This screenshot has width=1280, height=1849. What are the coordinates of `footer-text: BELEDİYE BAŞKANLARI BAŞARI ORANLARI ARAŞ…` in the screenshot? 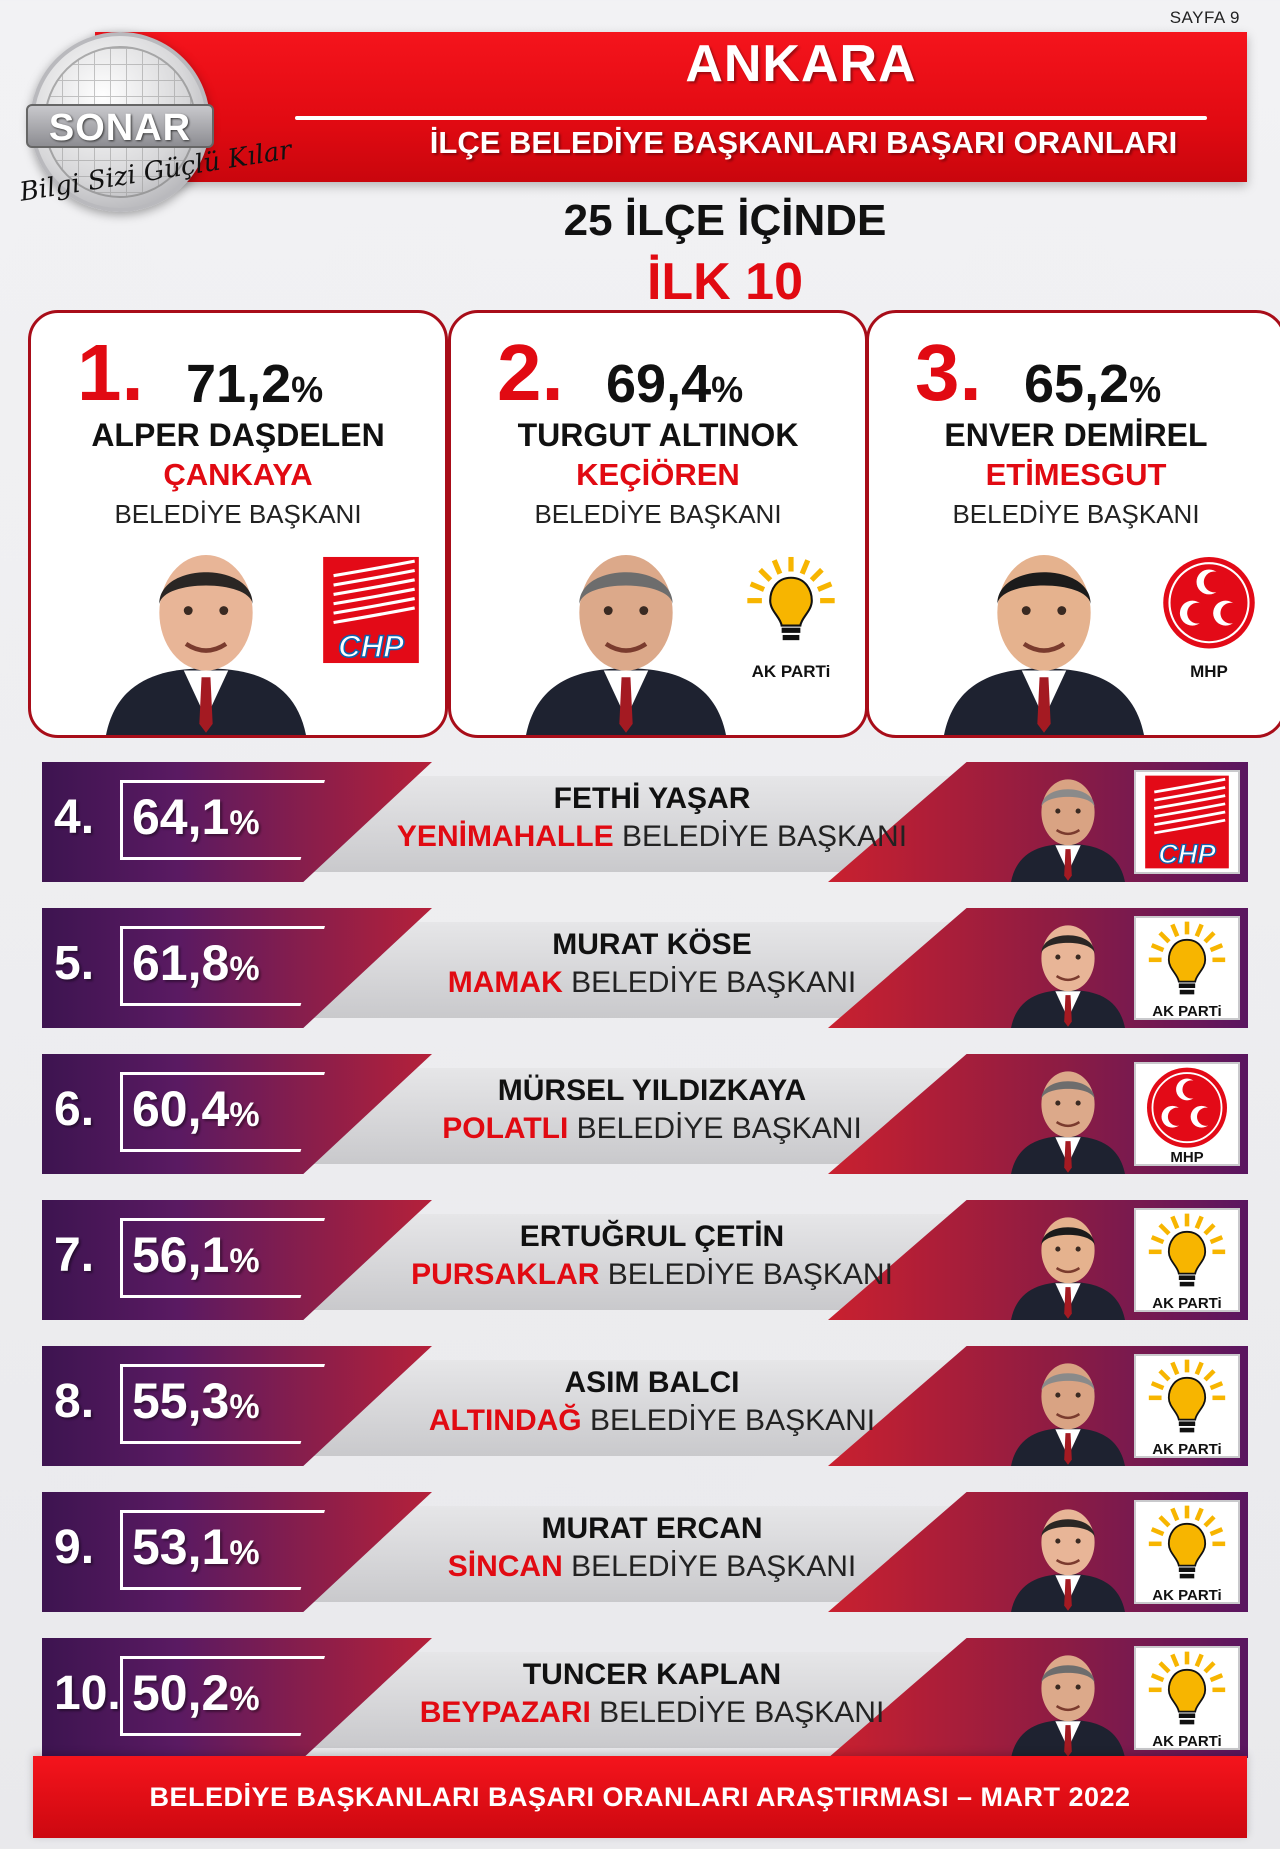 It's located at (640, 1797).